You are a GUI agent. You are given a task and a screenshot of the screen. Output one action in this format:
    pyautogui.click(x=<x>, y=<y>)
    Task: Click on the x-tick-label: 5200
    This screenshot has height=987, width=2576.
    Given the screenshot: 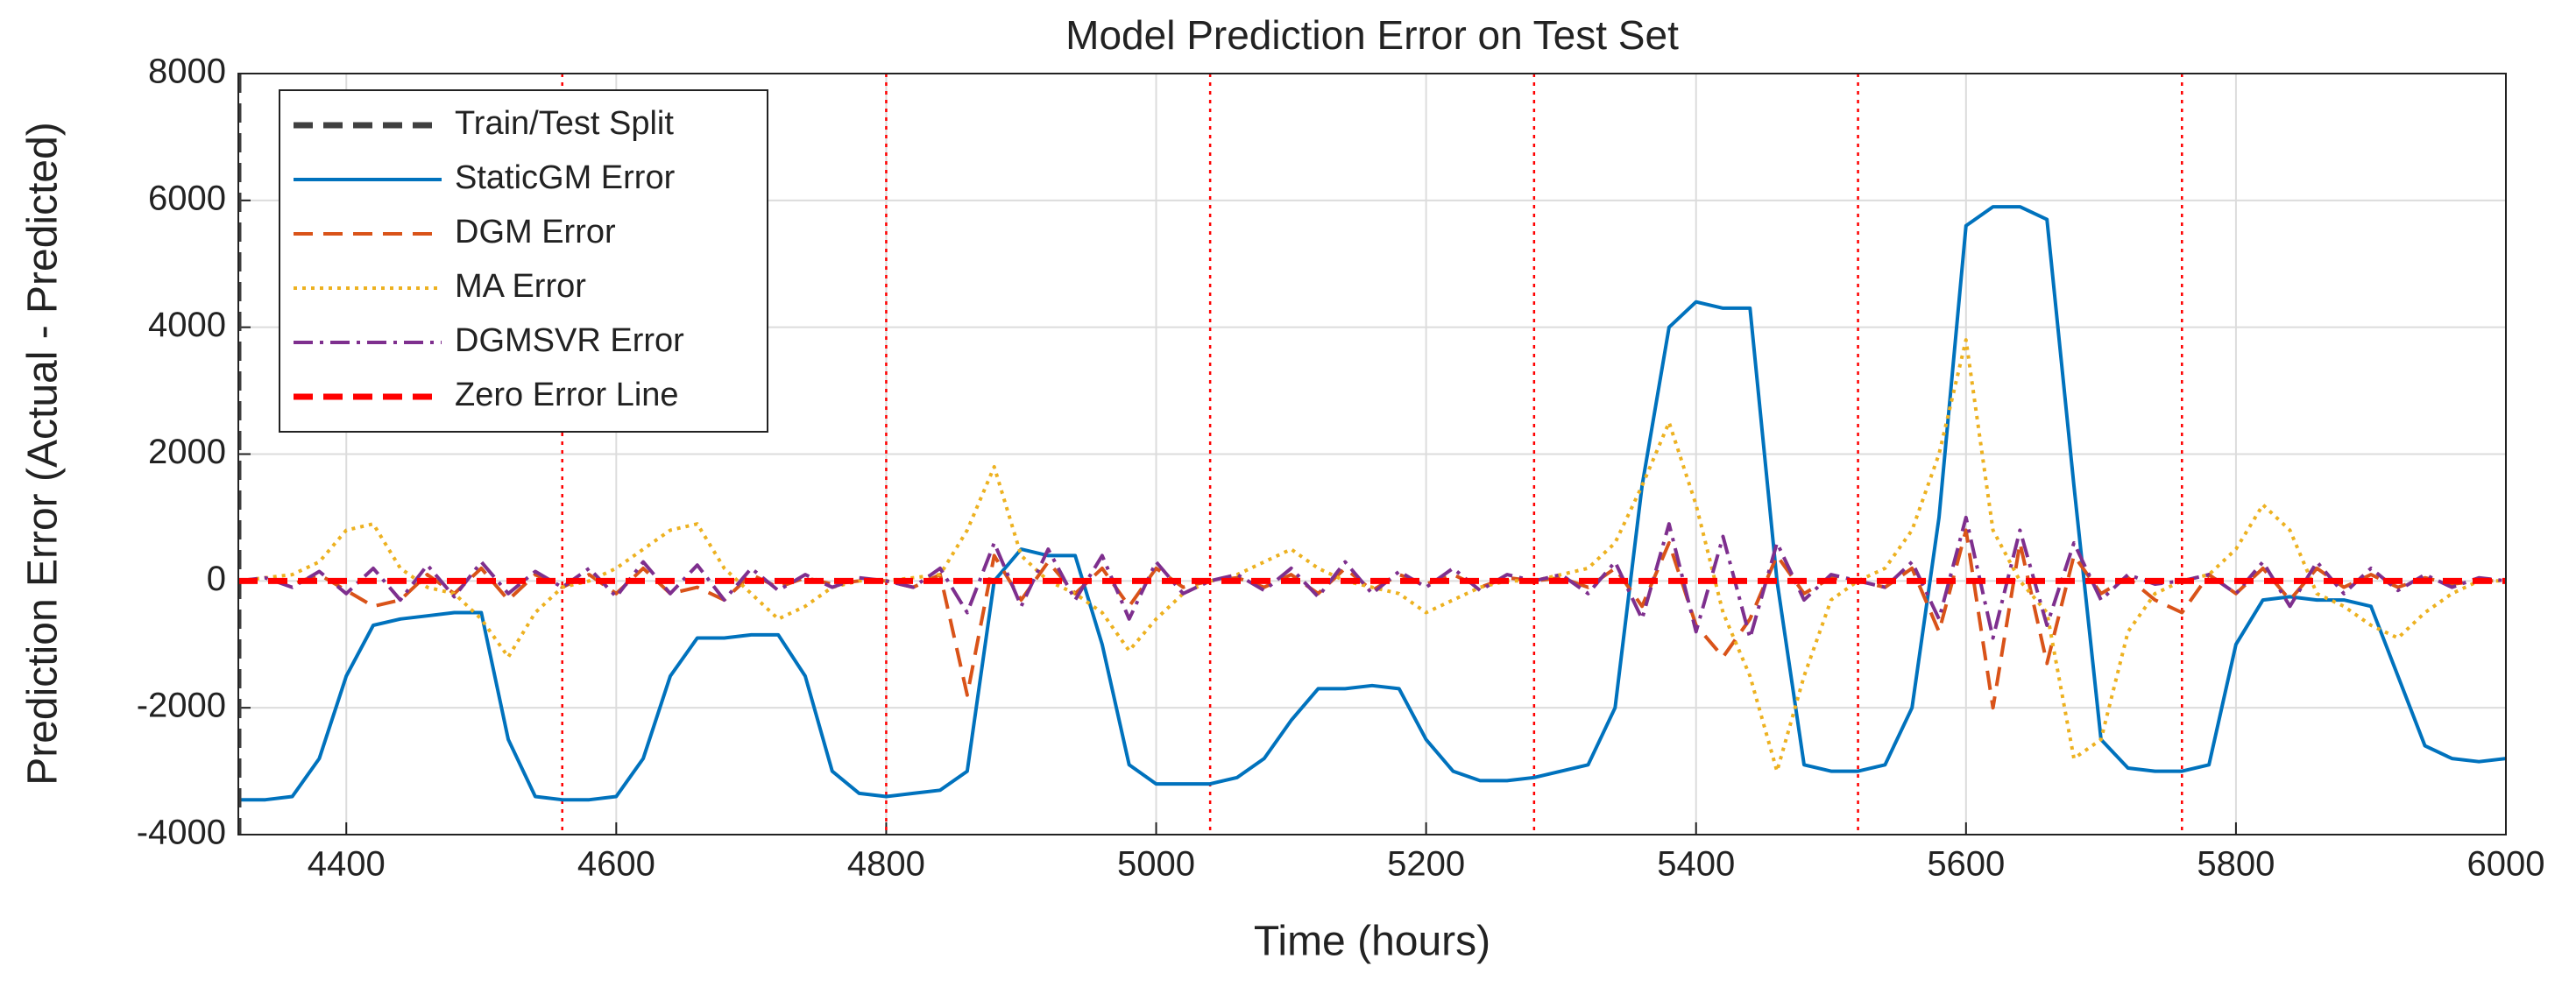 What is the action you would take?
    pyautogui.click(x=1426, y=864)
    